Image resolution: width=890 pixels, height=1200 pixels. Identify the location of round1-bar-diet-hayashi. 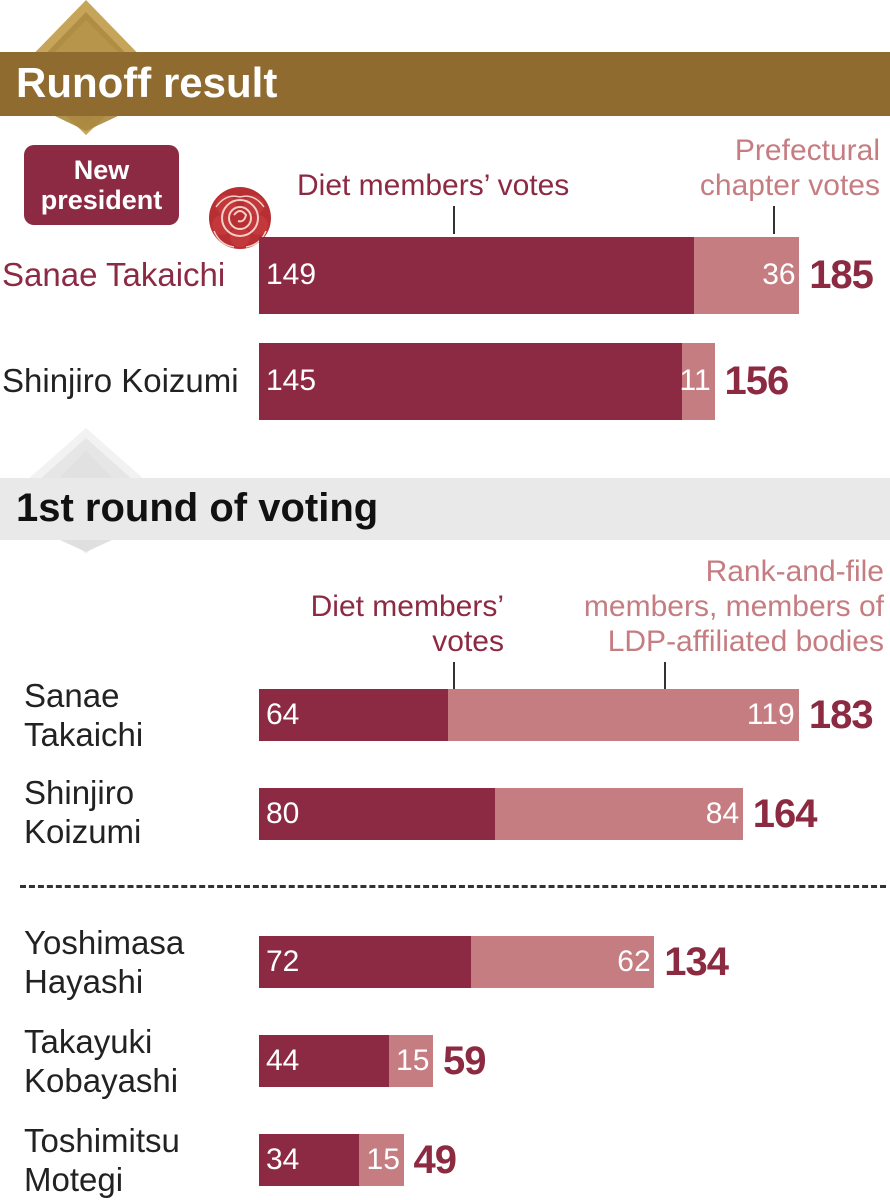
(365, 962).